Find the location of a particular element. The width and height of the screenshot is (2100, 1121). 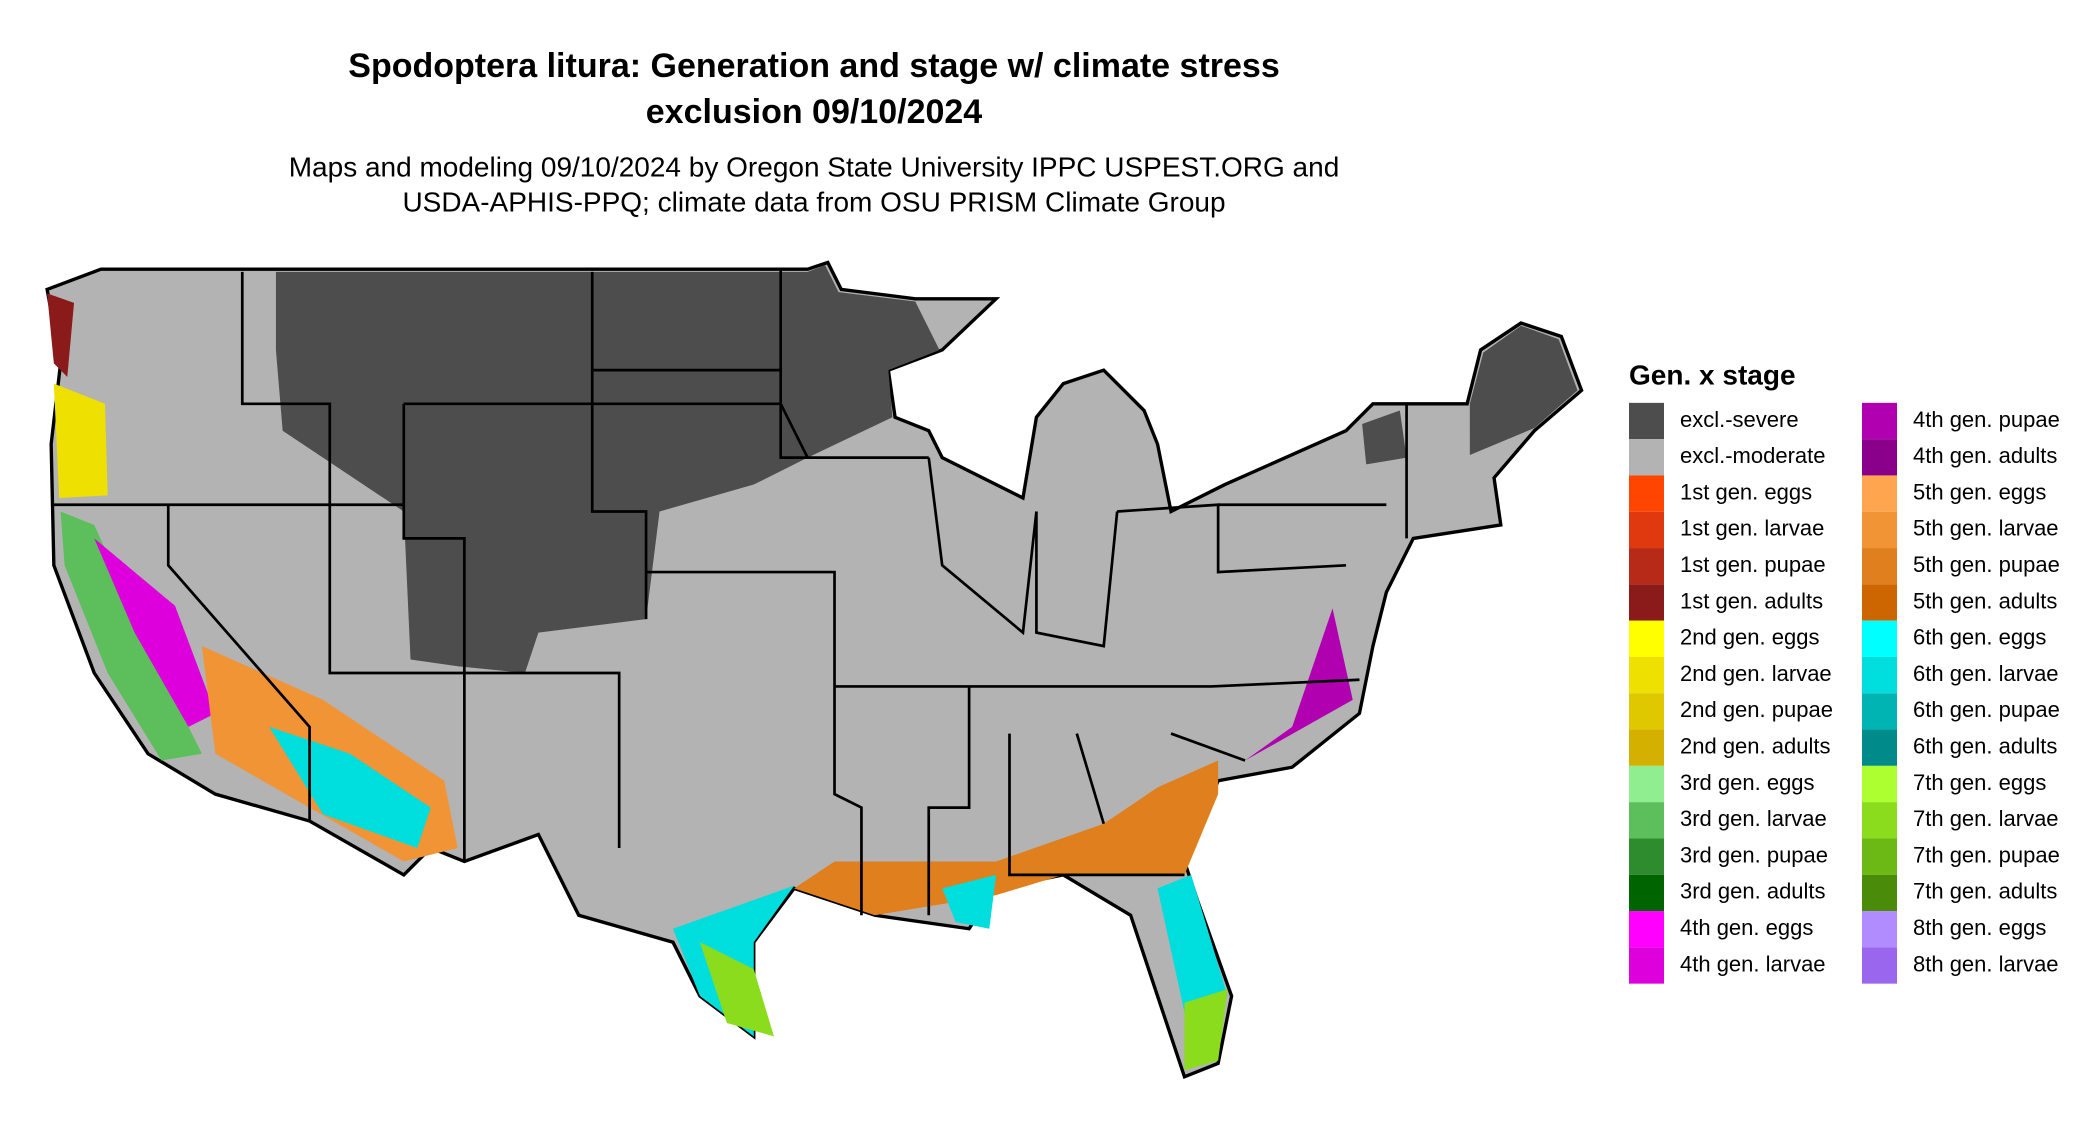

legend-label: 7th gen. adults is located at coordinates (1985, 891).